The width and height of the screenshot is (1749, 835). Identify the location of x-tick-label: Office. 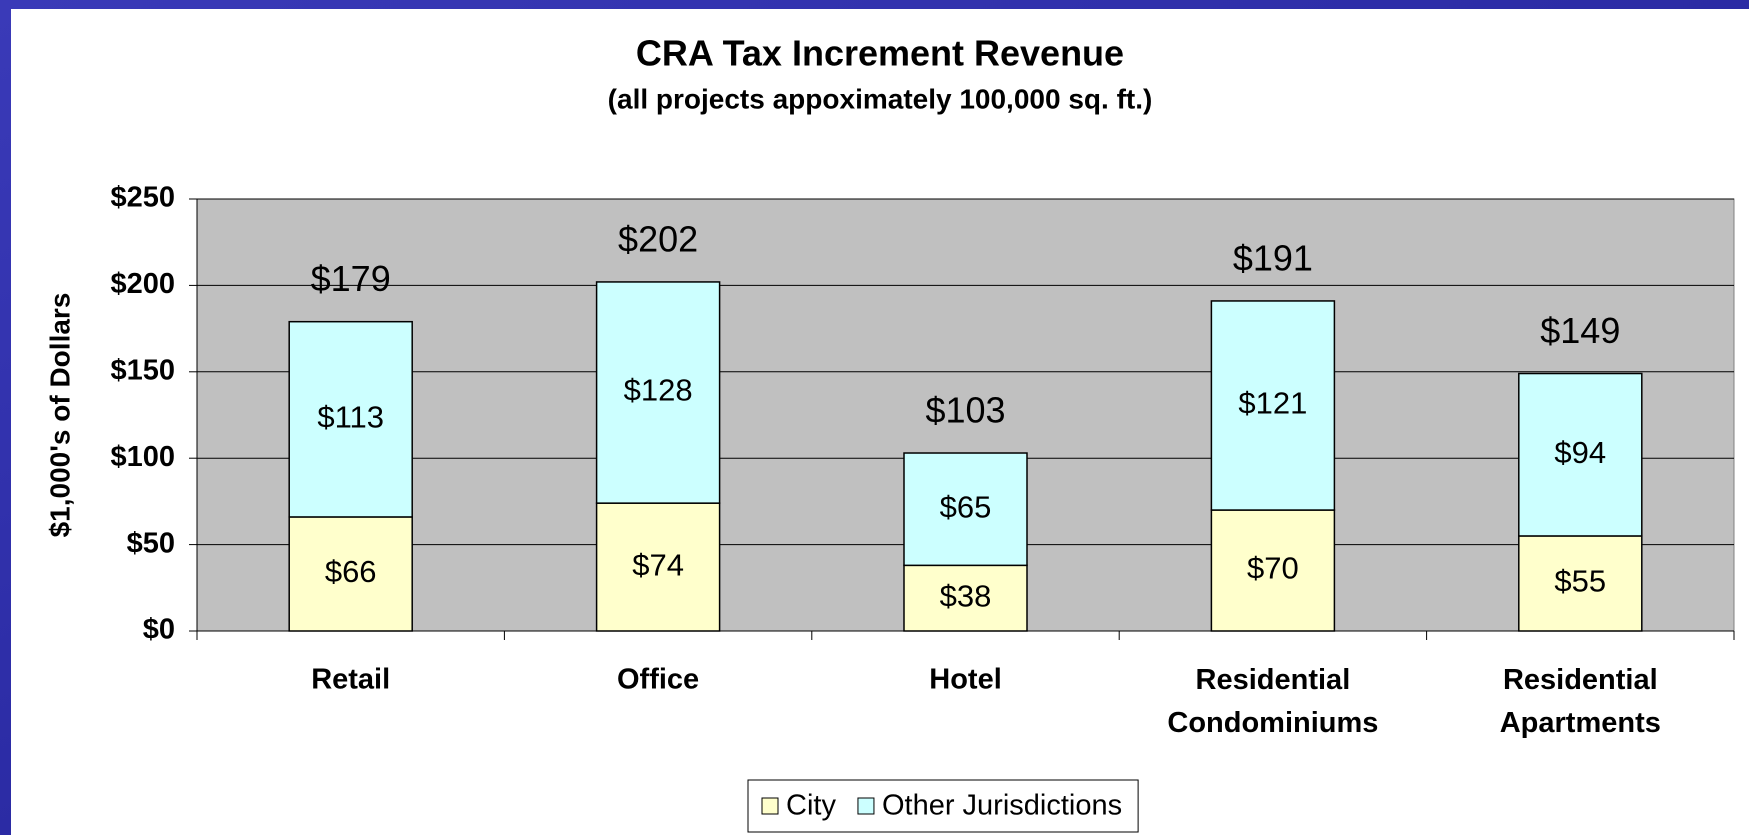
(658, 680).